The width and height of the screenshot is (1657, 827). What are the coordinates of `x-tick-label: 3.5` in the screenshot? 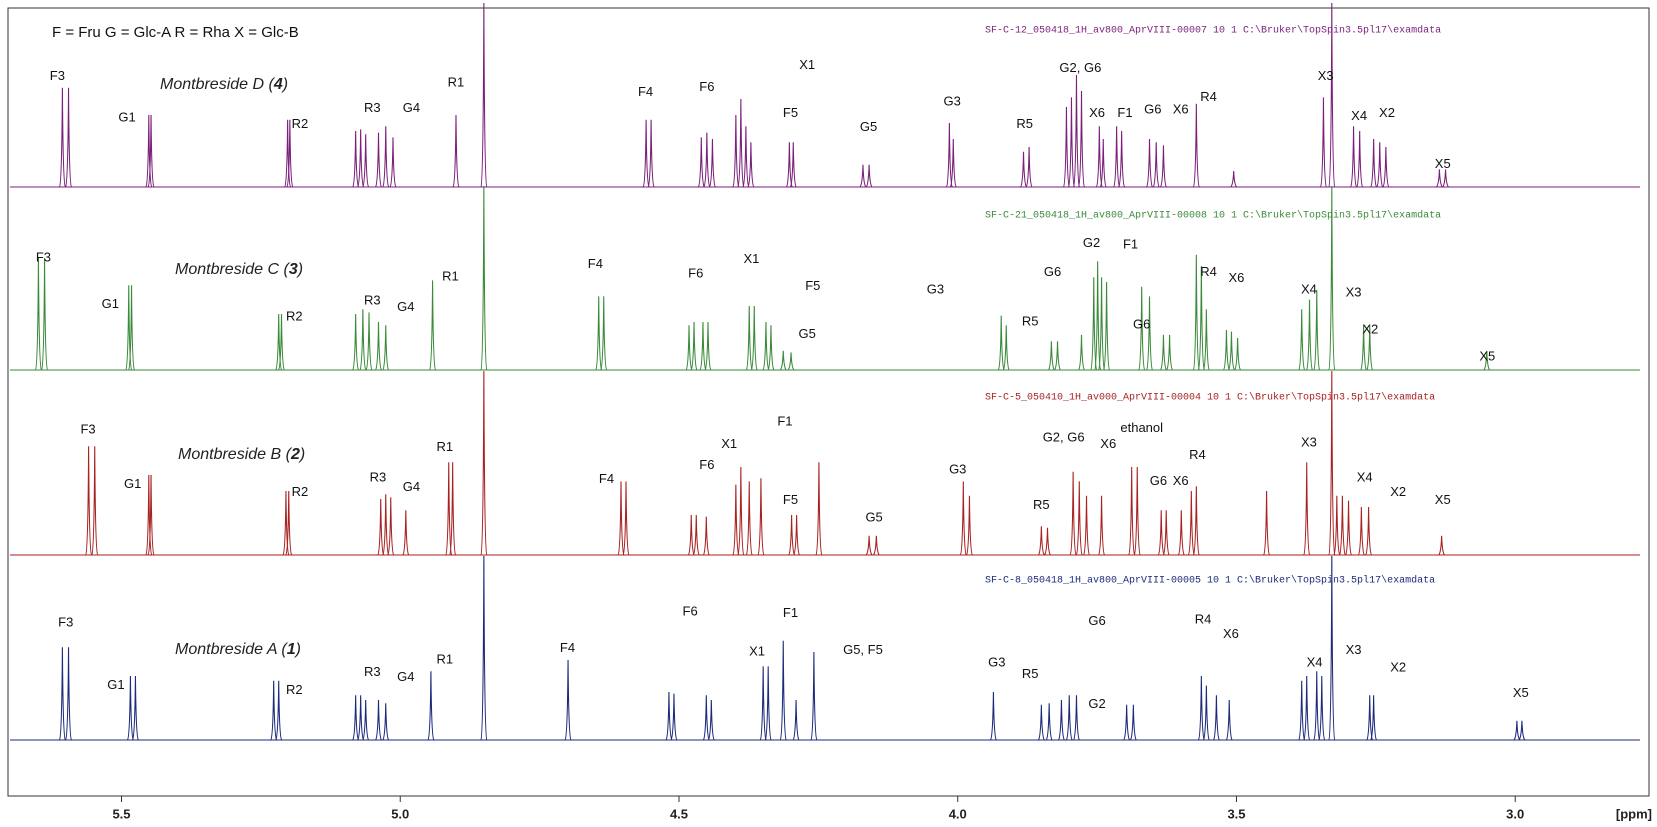 It's located at (1236, 813).